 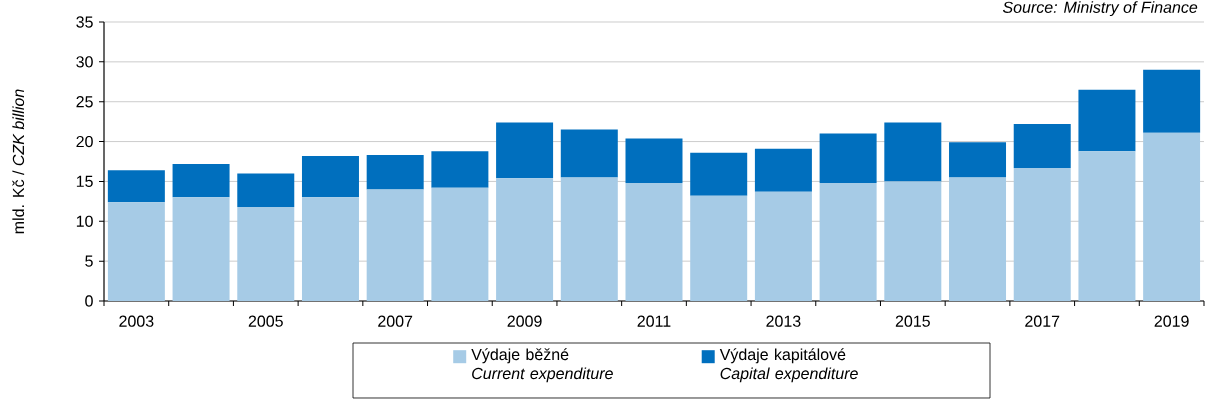 What do you see at coordinates (1100, 9) in the screenshot?
I see `source-note: Source: Ministry of Finance` at bounding box center [1100, 9].